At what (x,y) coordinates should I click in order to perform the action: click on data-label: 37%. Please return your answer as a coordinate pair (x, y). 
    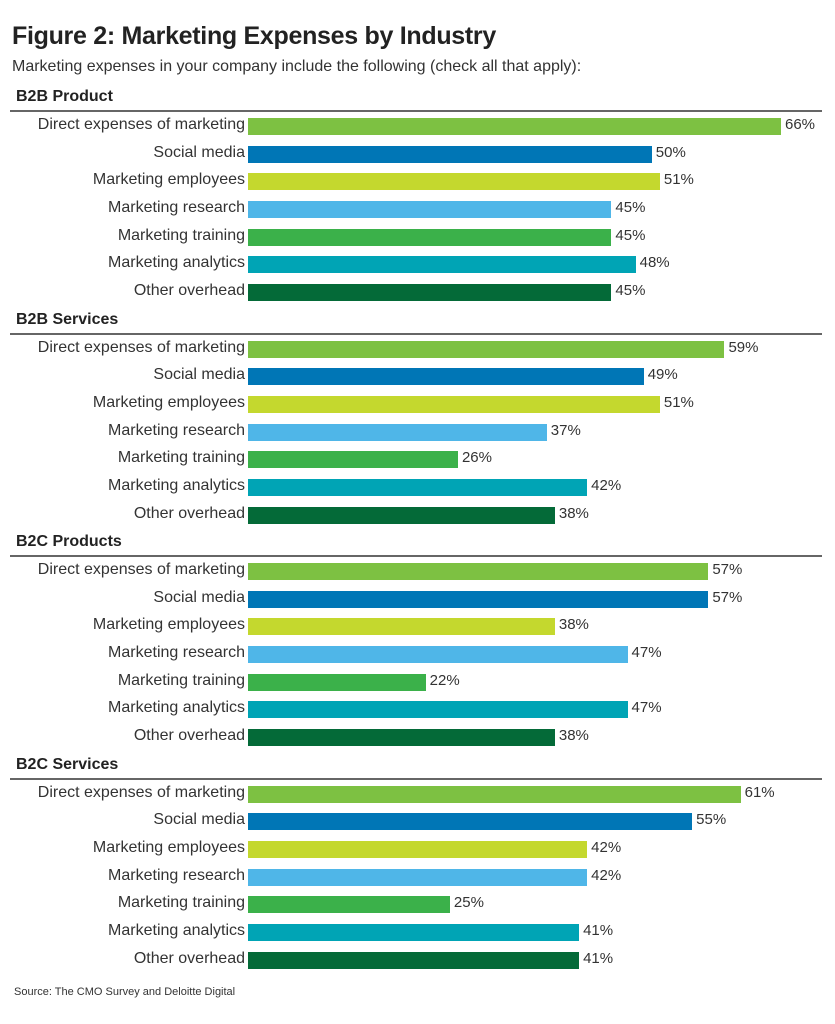
    Looking at the image, I should click on (565, 430).